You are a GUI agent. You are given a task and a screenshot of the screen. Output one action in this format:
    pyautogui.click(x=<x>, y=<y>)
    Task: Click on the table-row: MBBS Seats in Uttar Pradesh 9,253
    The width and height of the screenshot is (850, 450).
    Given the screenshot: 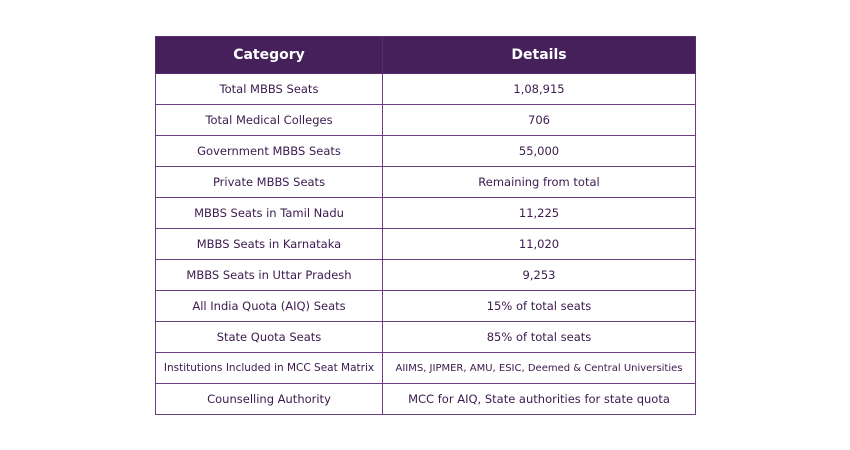 What is the action you would take?
    pyautogui.click(x=425, y=275)
    